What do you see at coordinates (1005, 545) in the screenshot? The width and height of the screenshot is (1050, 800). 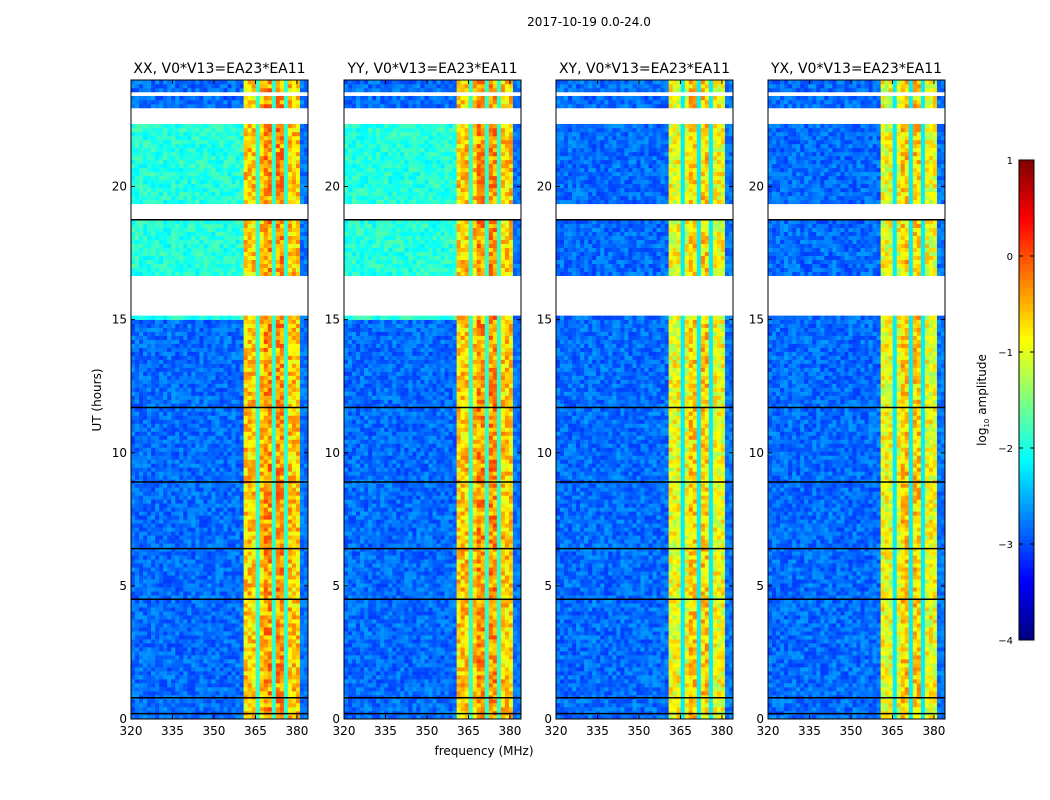 I see `colorbar-tick-label: −3` at bounding box center [1005, 545].